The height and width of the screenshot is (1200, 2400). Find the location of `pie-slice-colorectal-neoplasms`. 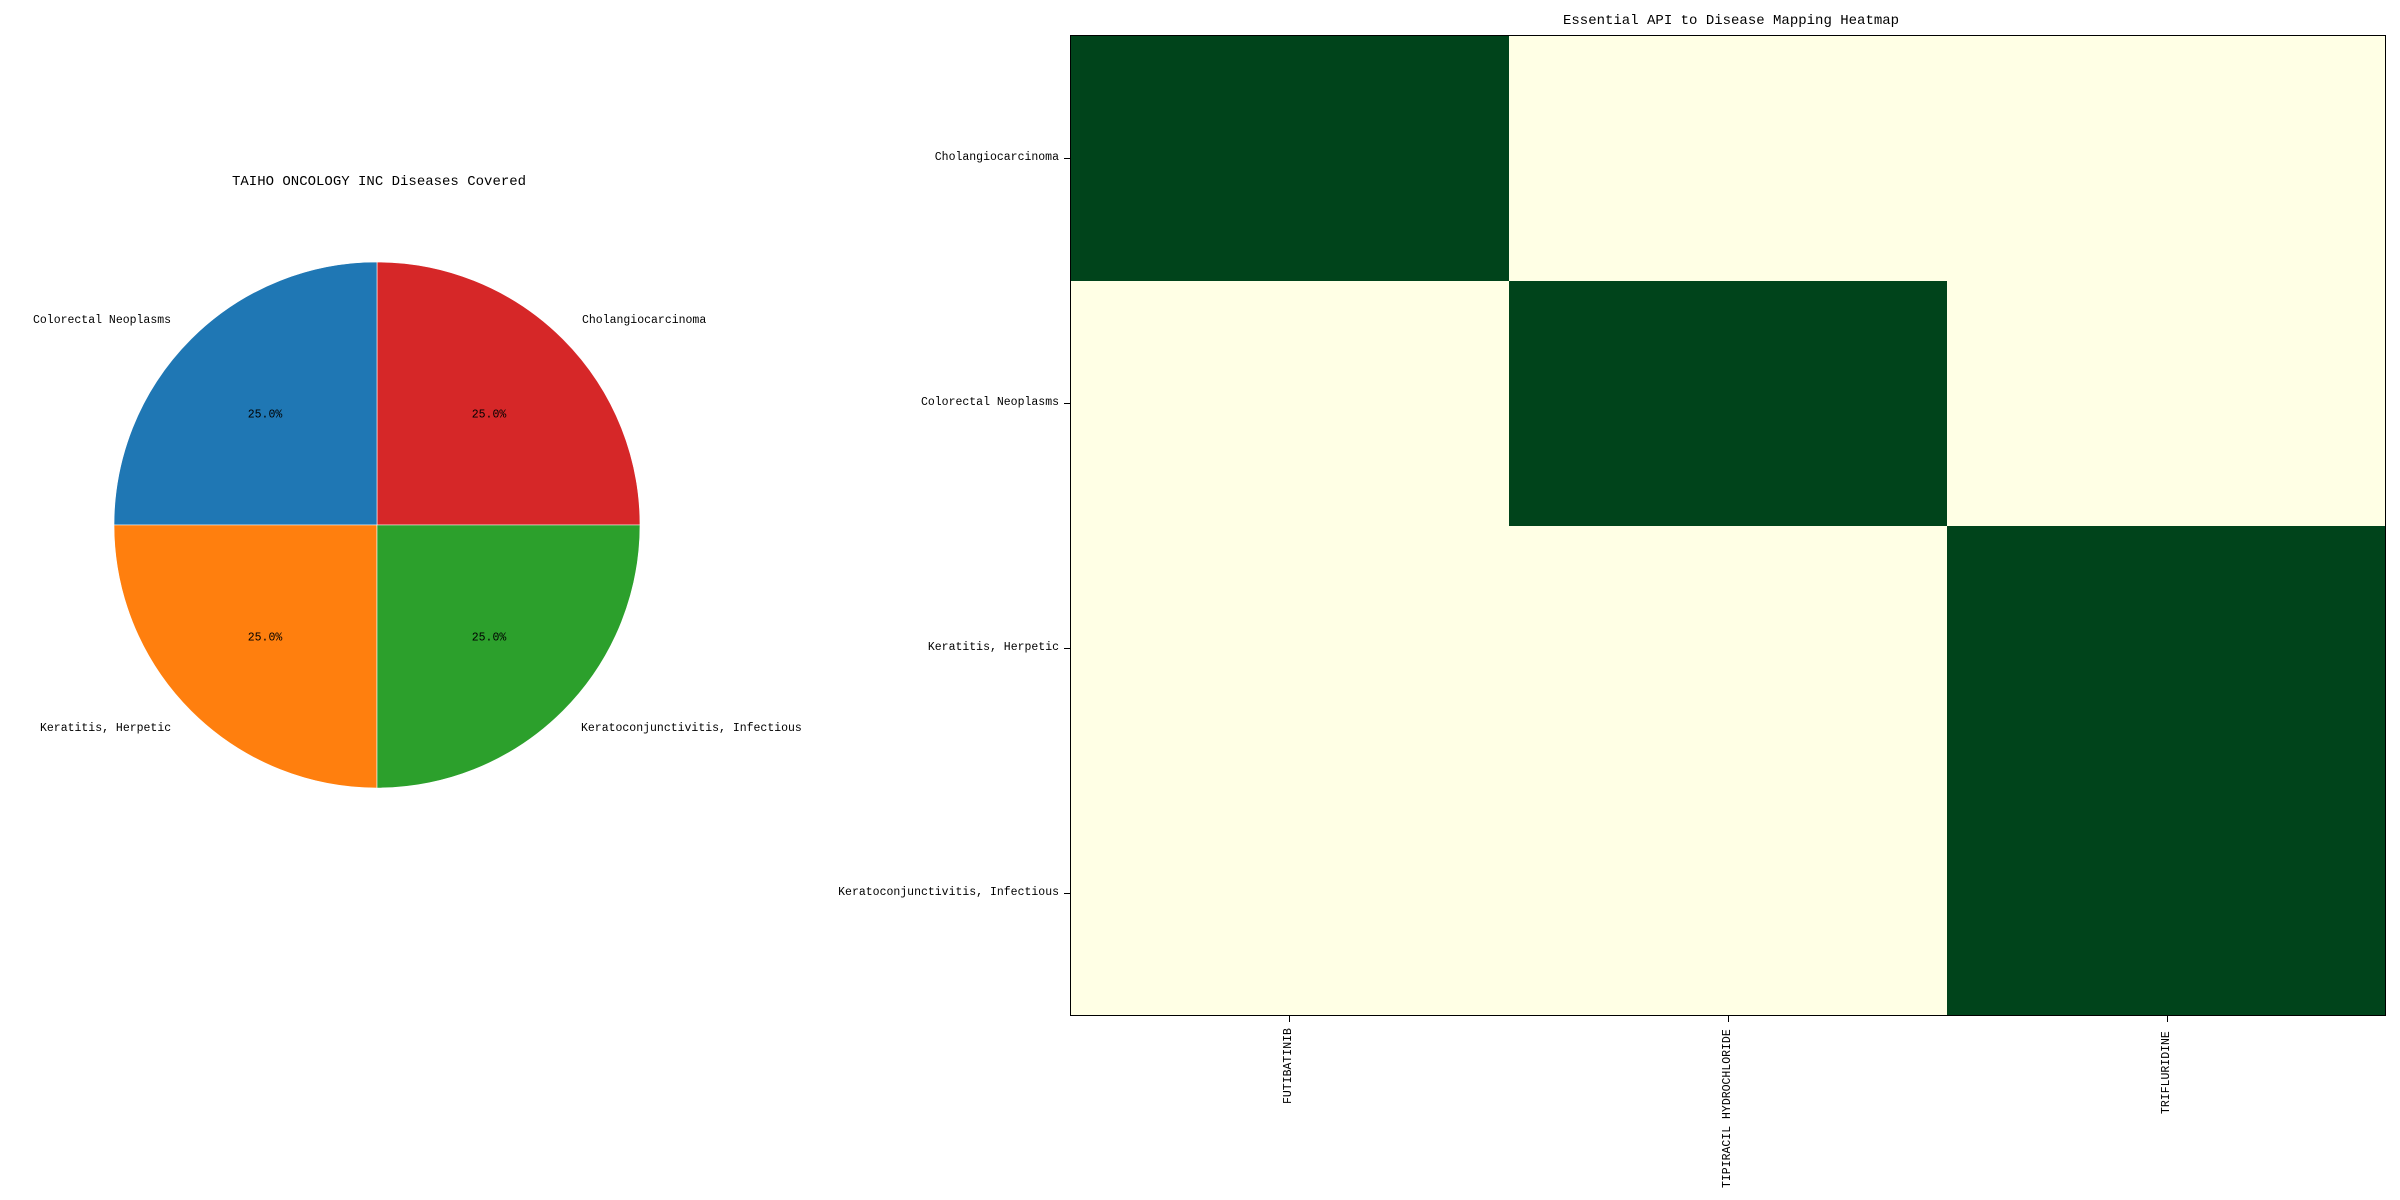

pie-slice-colorectal-neoplasms is located at coordinates (245, 393).